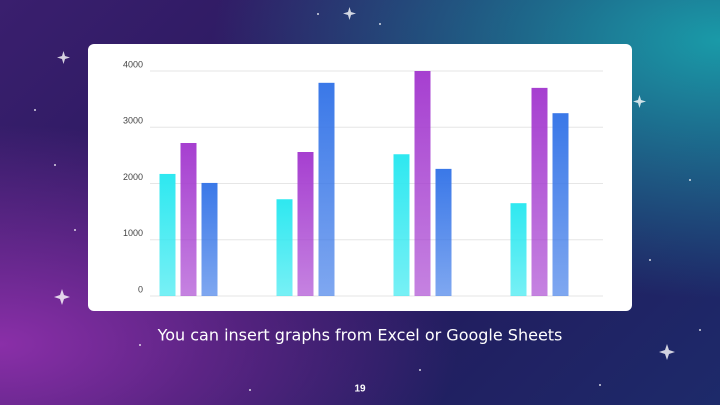 The height and width of the screenshot is (405, 720). Describe the element at coordinates (140, 289) in the screenshot. I see `y-tick-label: 0` at that location.